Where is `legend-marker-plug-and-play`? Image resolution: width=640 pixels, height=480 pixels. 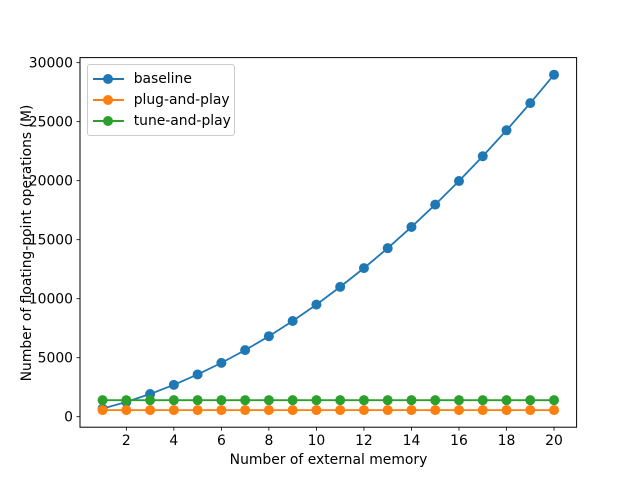 legend-marker-plug-and-play is located at coordinates (108, 100).